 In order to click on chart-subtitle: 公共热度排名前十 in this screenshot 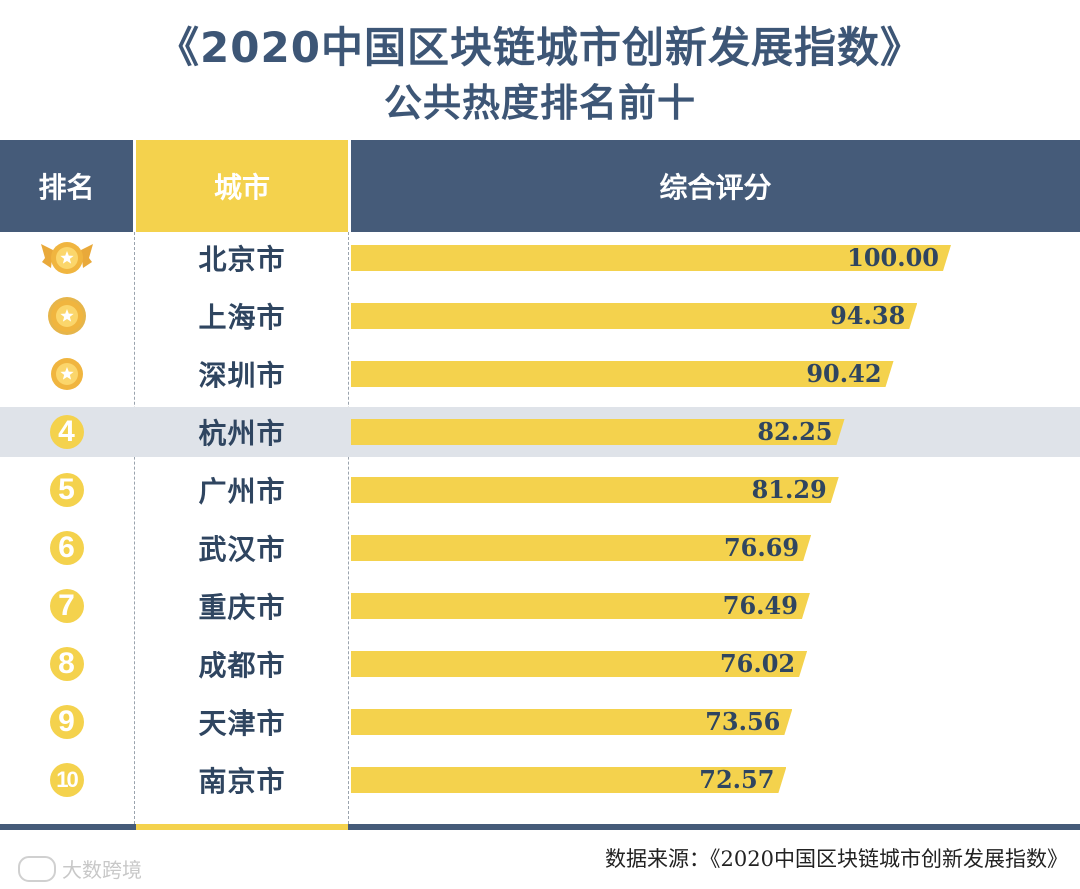, I will do `click(539, 103)`.